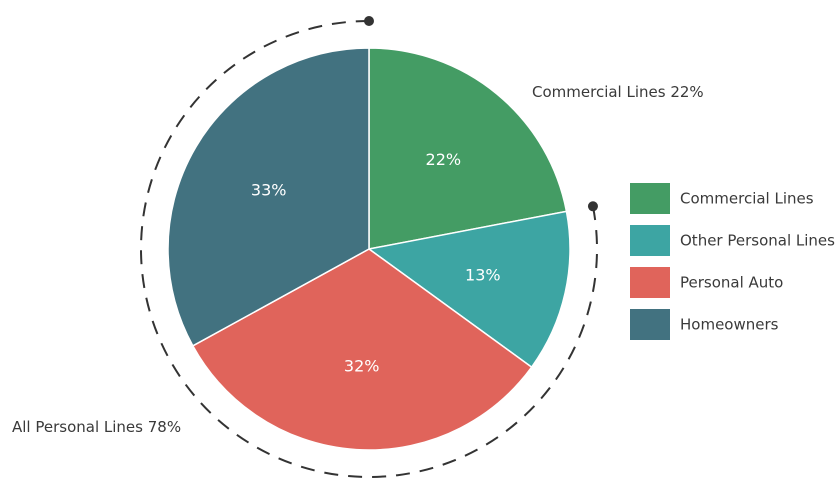 This screenshot has height=479, width=840. What do you see at coordinates (650, 198) in the screenshot?
I see `legend-swatch-commercial-lines` at bounding box center [650, 198].